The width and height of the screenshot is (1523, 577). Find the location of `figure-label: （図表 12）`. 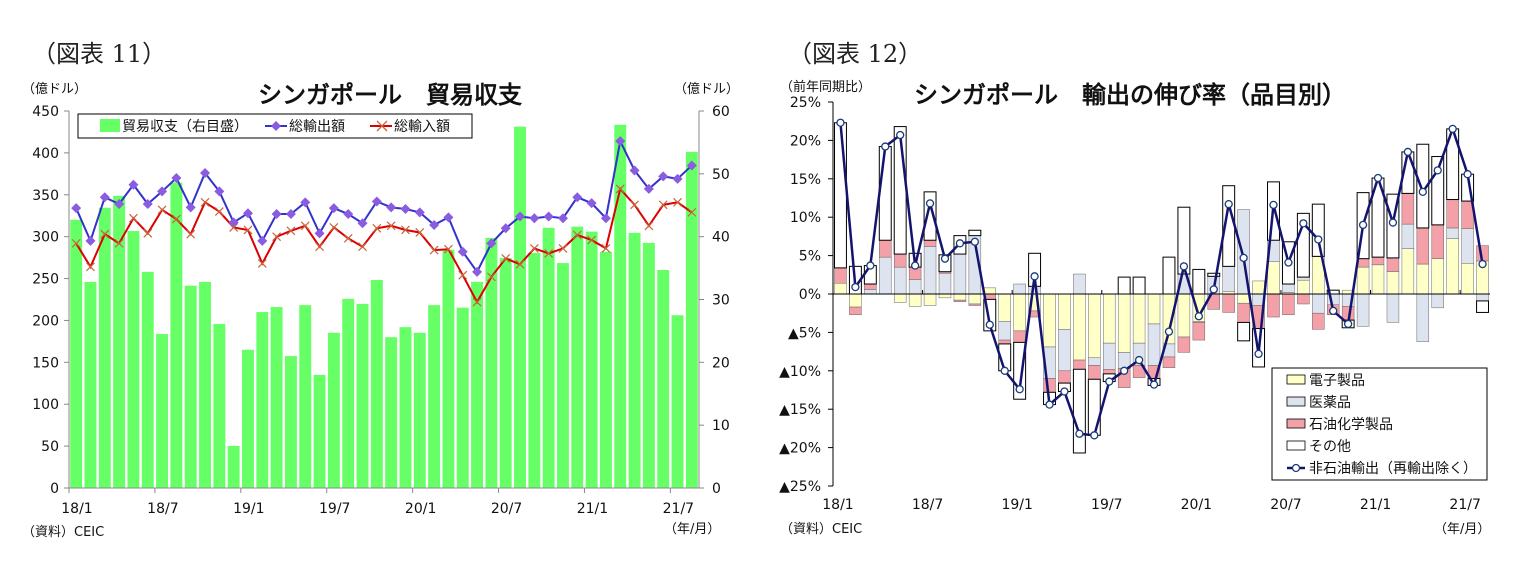

figure-label: （図表 12） is located at coordinates (855, 54).